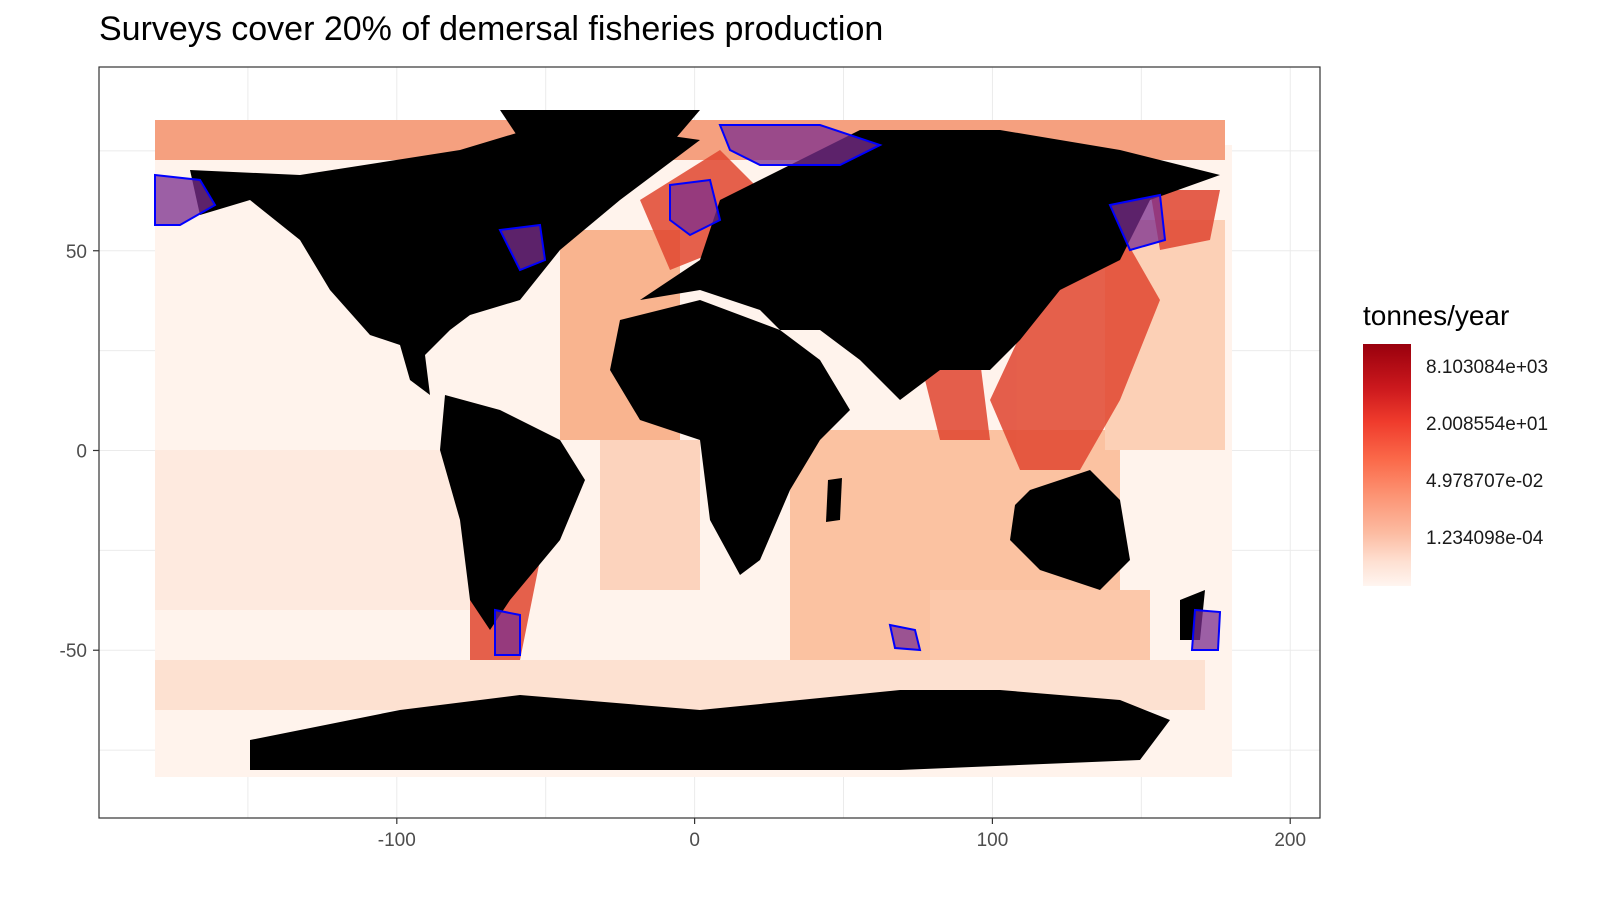 The image size is (1600, 900). Describe the element at coordinates (842, 834) in the screenshot. I see `x-axis: -100 0 100 200` at that location.